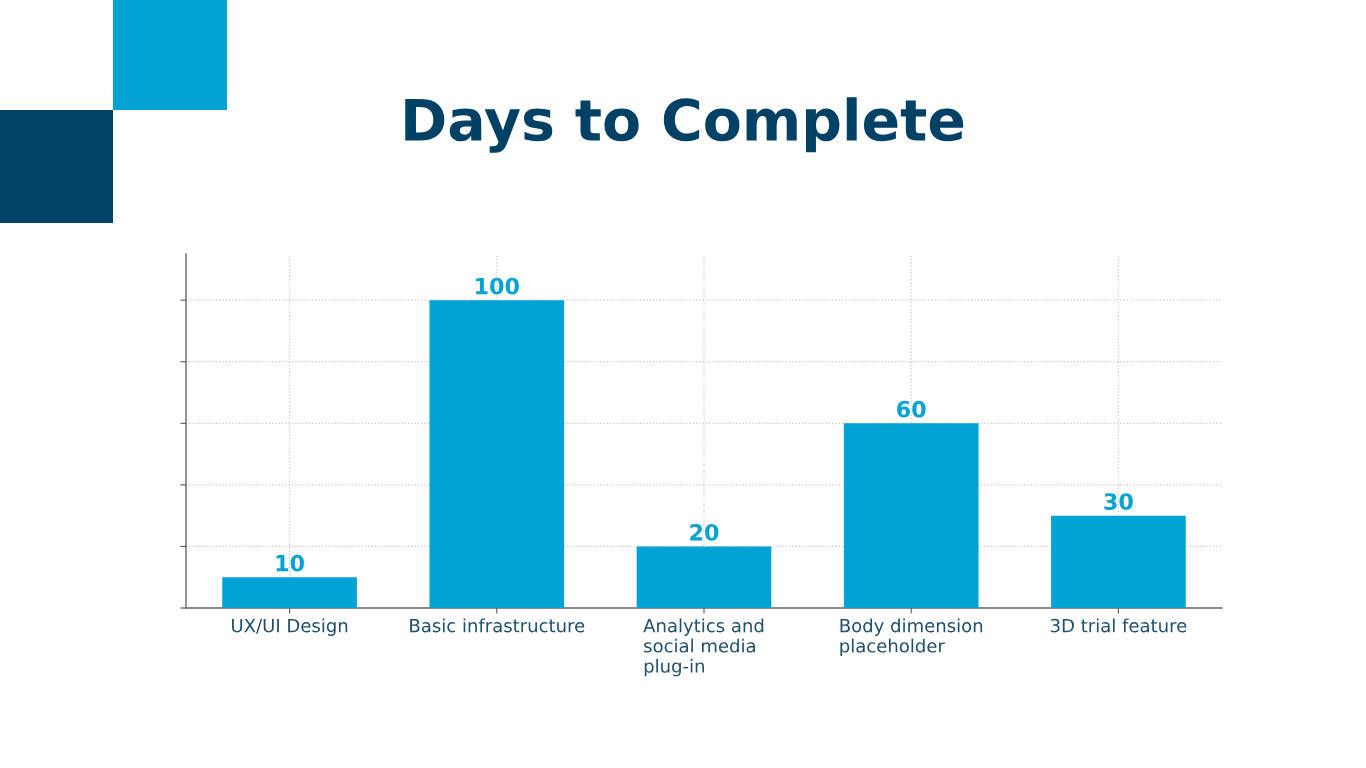  I want to click on x-tick-label: Body dimension placeholder, so click(911, 637).